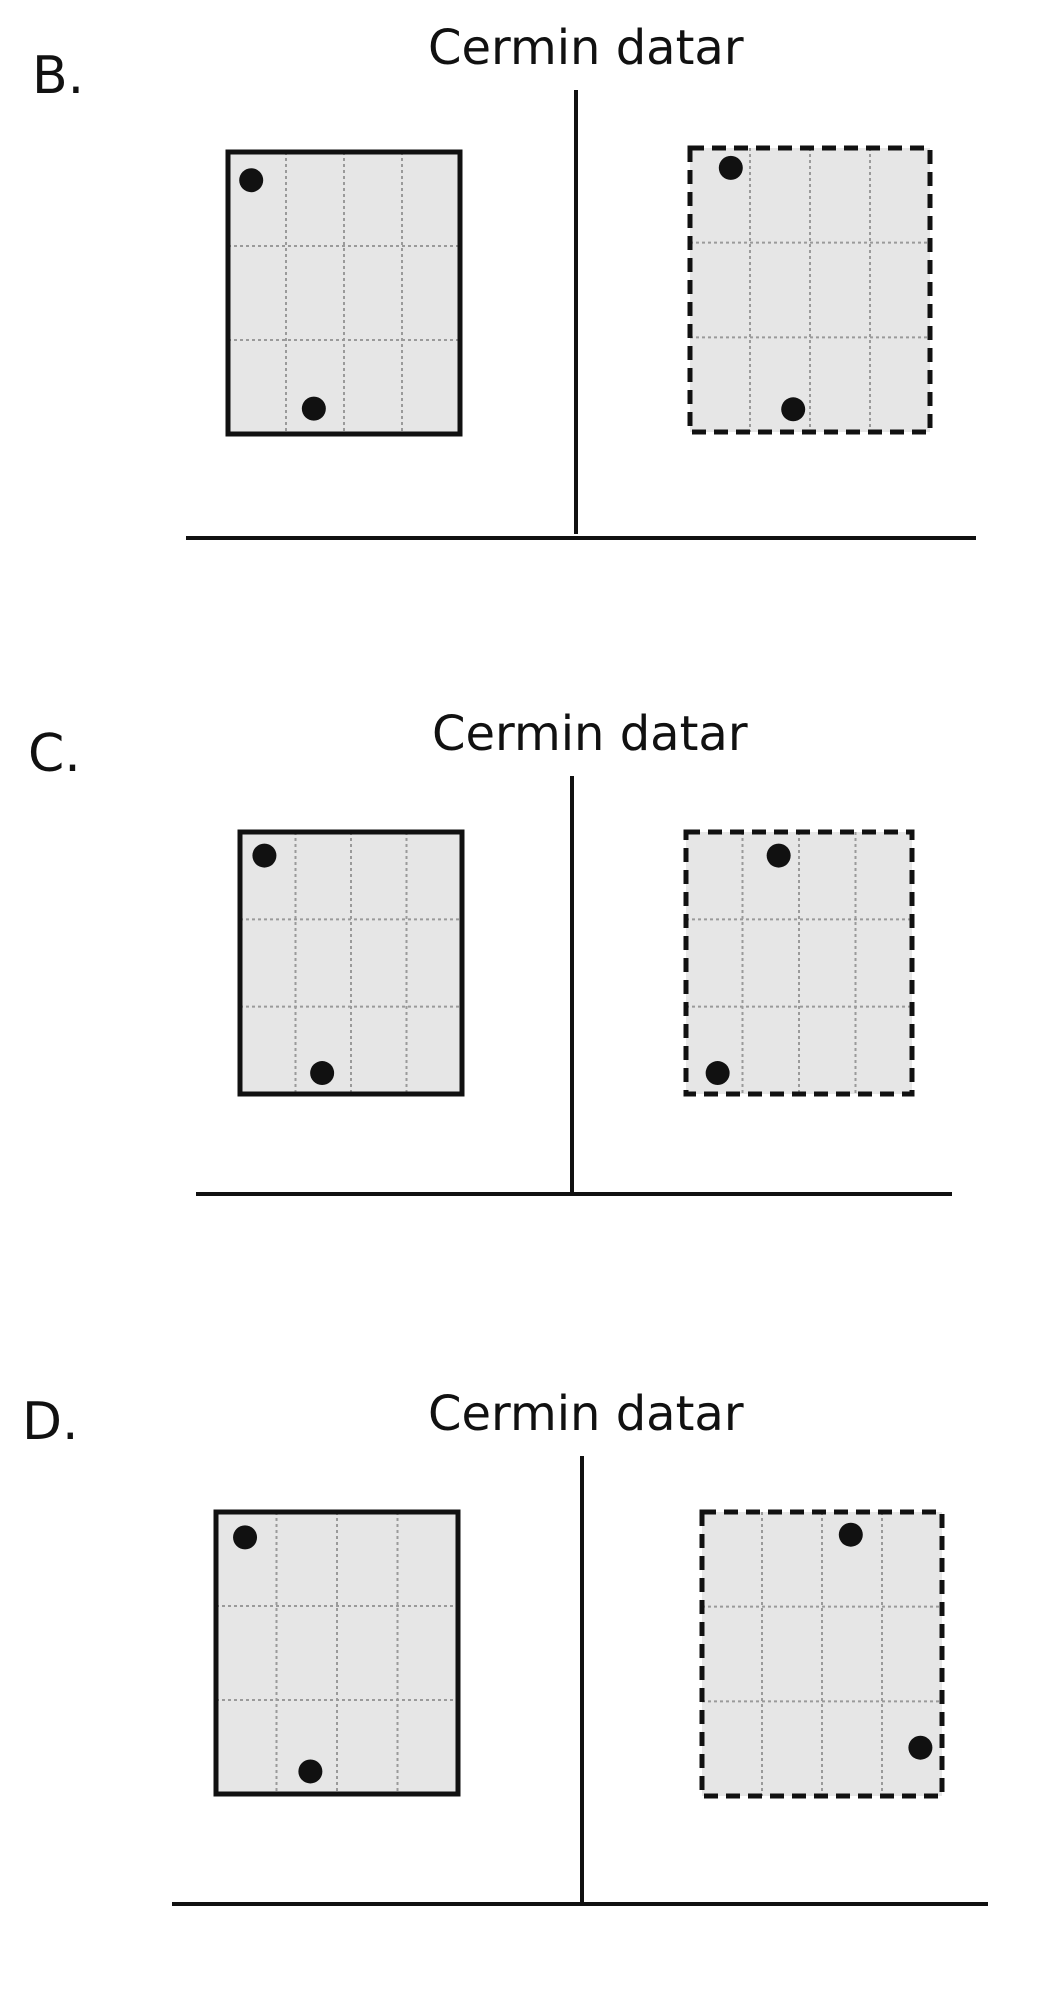 Image resolution: width=1040 pixels, height=1992 pixels. What do you see at coordinates (58, 76) in the screenshot?
I see `option-letter: B.` at bounding box center [58, 76].